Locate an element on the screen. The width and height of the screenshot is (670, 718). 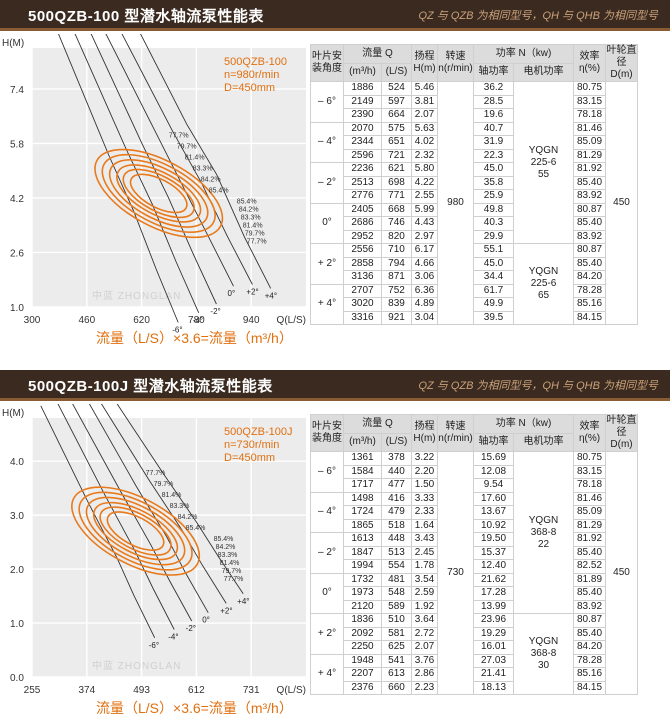
shaft-power-cell: 40.3 is located at coordinates (493, 223).